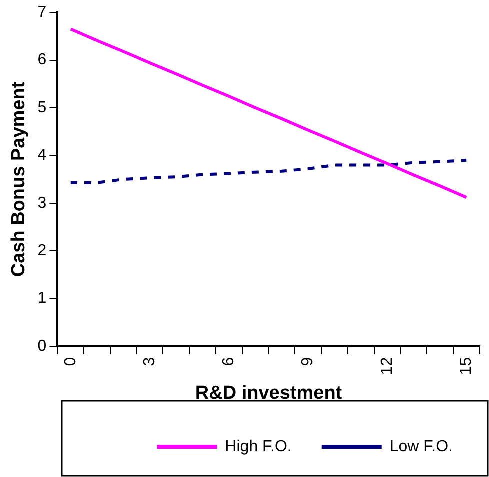  Describe the element at coordinates (42, 13) in the screenshot. I see `y-tick-label: 7` at that location.